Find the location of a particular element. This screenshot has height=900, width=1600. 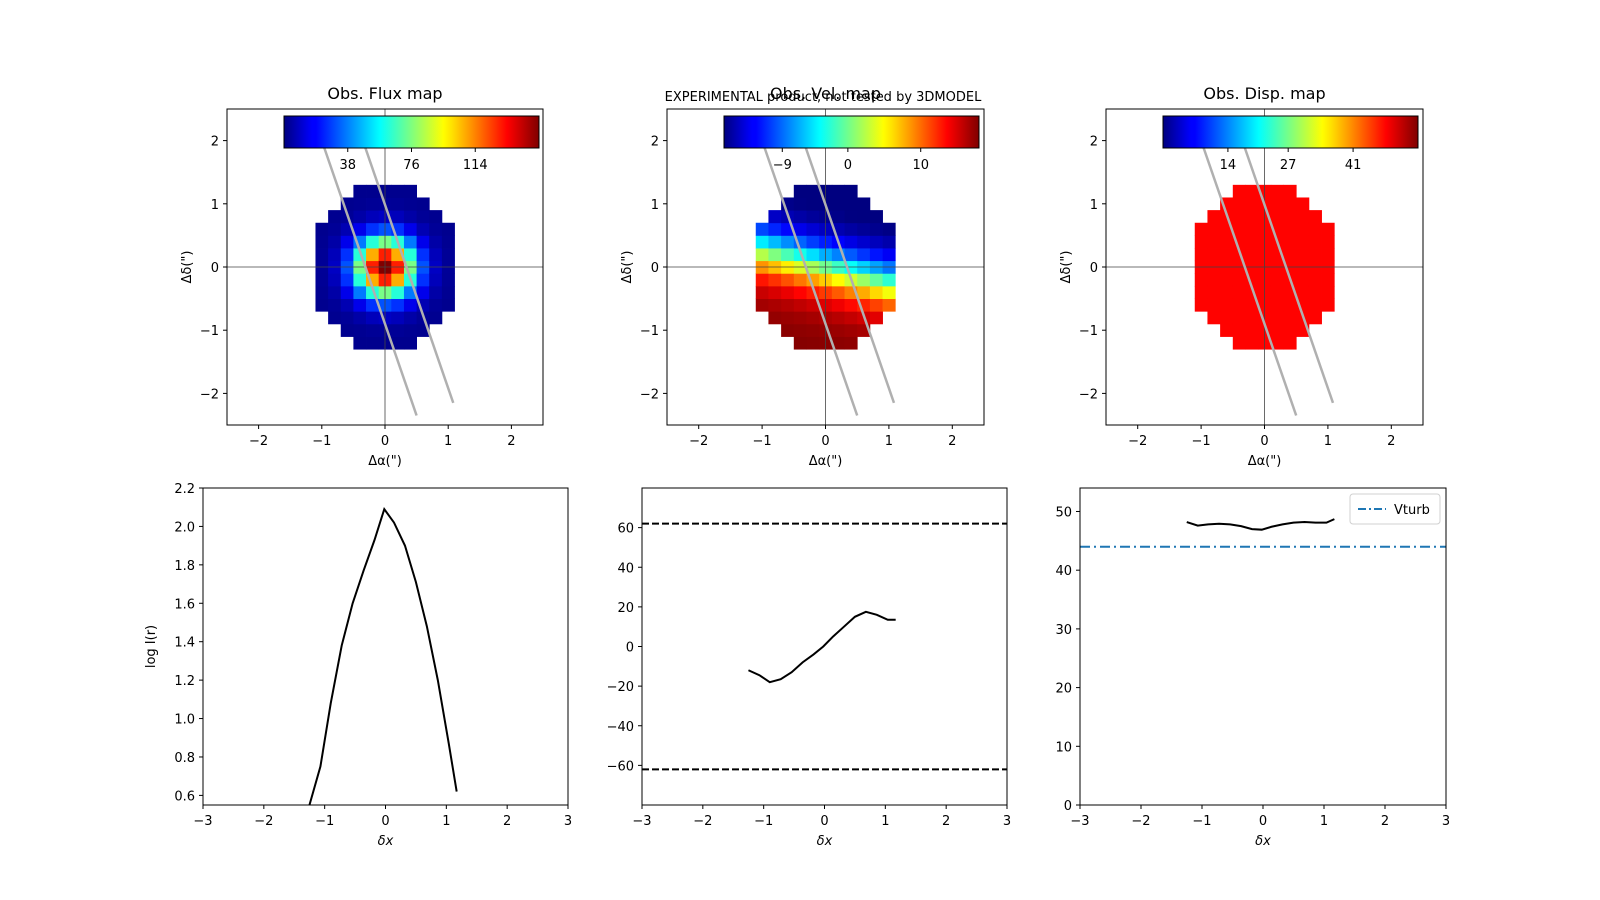

map-pixels is located at coordinates (825, 267).